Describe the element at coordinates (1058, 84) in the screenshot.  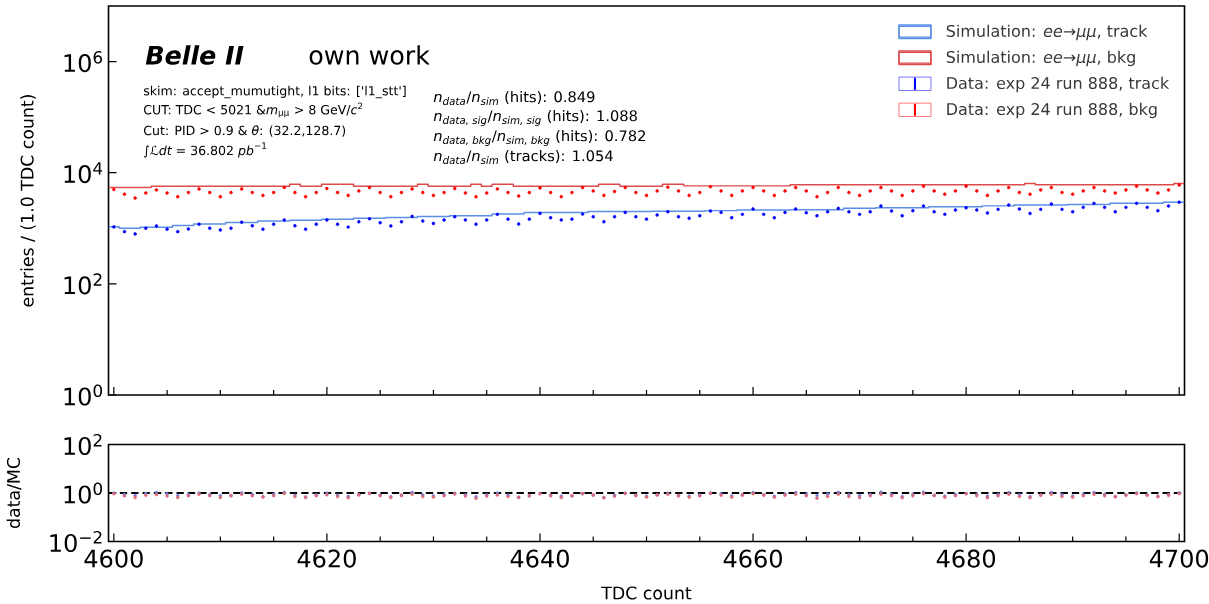
I see `legend-label: Data: exp 24 run 888, track` at that location.